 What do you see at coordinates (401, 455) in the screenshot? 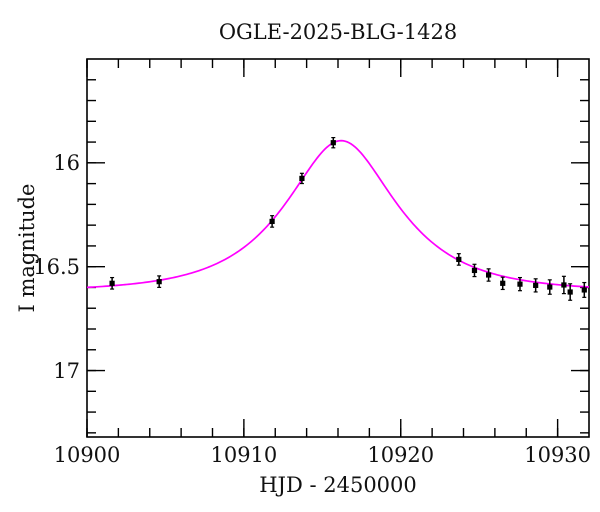
I see `x-tick-label: 10920` at bounding box center [401, 455].